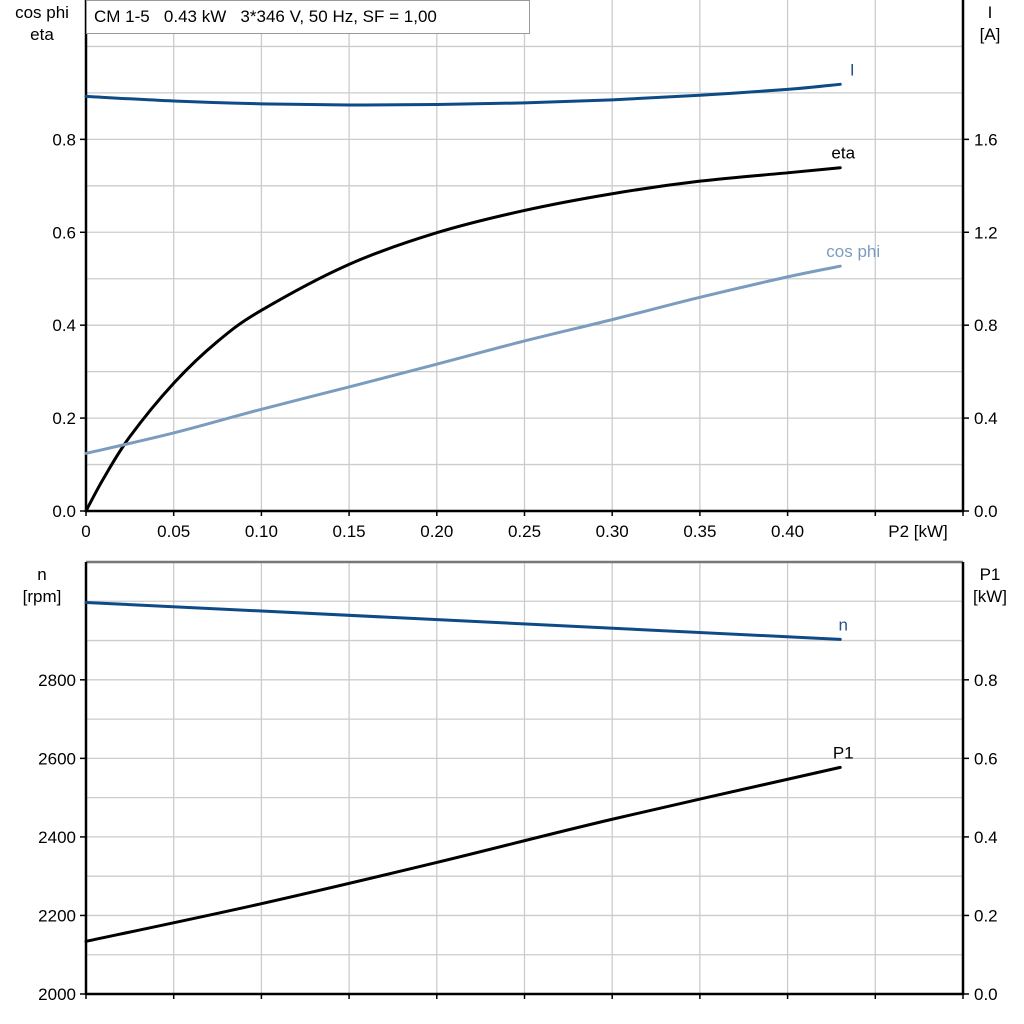 The width and height of the screenshot is (1024, 1024). I want to click on series-line-cos-phi, so click(463, 359).